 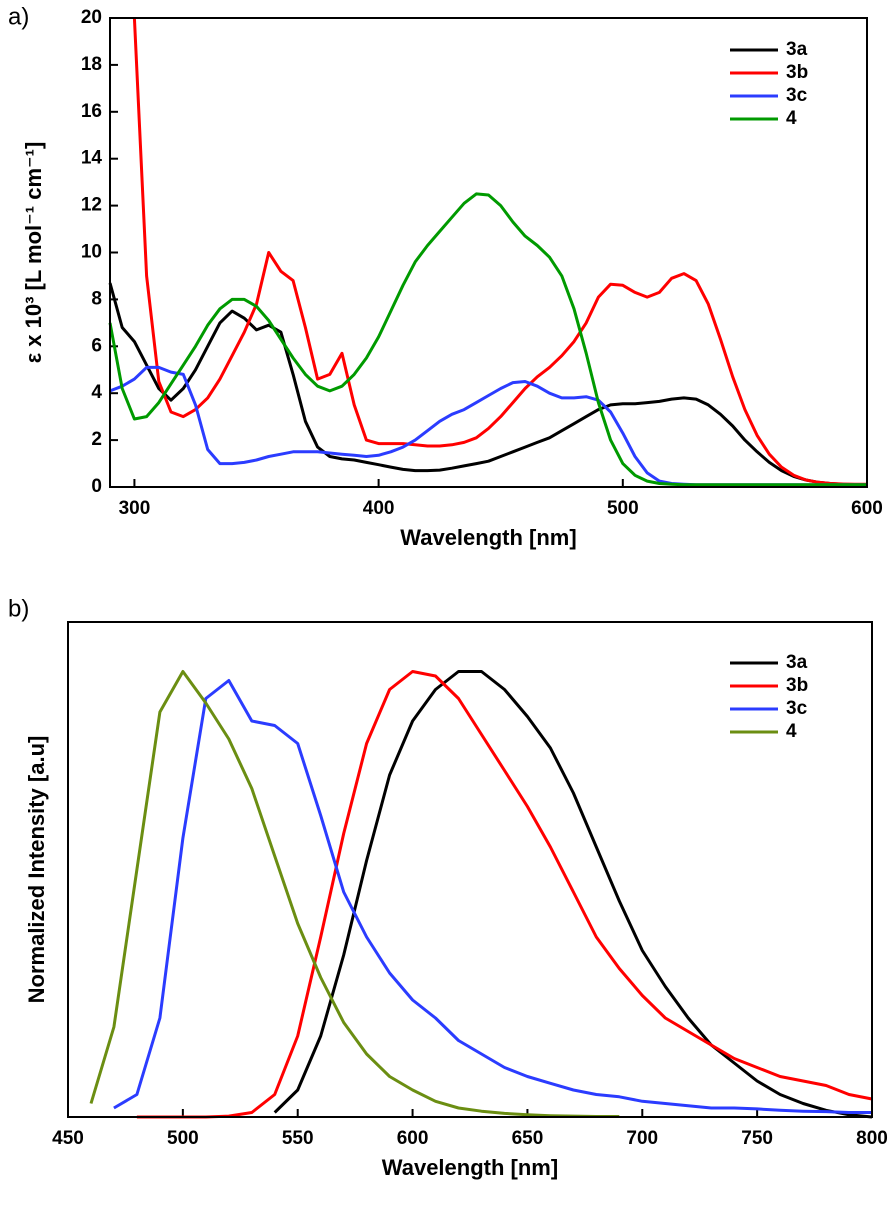 What do you see at coordinates (96, 486) in the screenshot?
I see `y-tick-label: 0` at bounding box center [96, 486].